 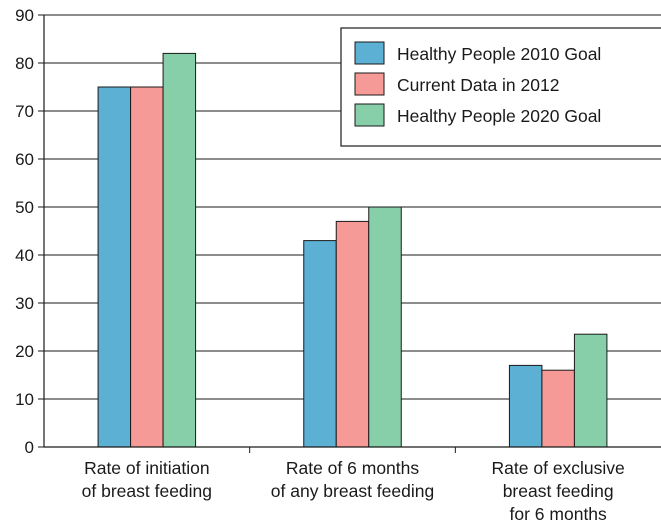 What do you see at coordinates (147, 479) in the screenshot?
I see `x-category-label: Rate of initiation of breast feeding` at bounding box center [147, 479].